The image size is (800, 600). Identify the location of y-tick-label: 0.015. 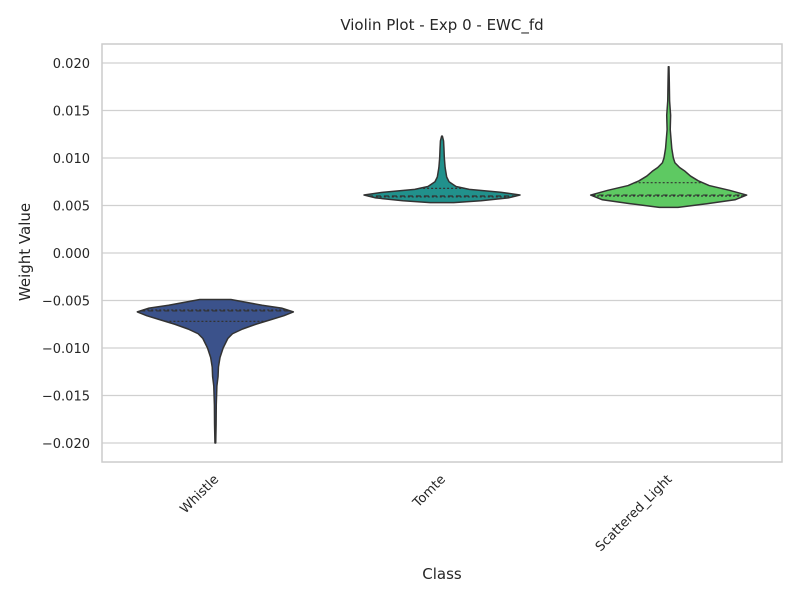
(71, 112).